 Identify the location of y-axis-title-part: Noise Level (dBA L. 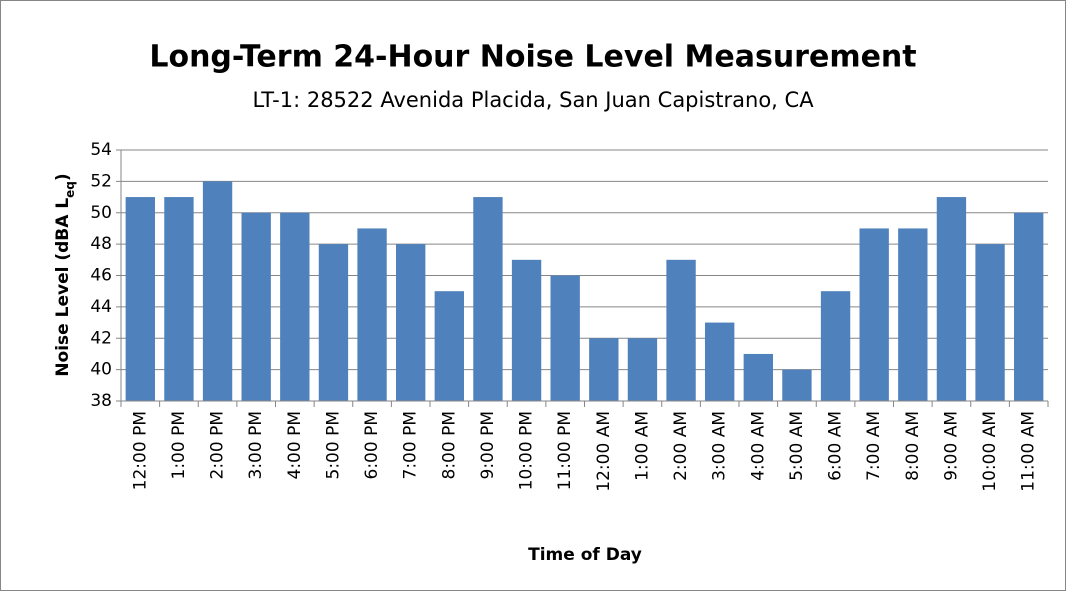
(63, 287).